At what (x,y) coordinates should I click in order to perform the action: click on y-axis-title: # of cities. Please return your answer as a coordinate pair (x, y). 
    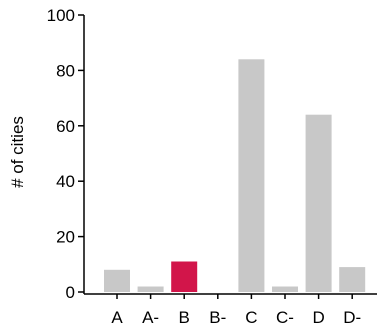
    Looking at the image, I should click on (17, 152).